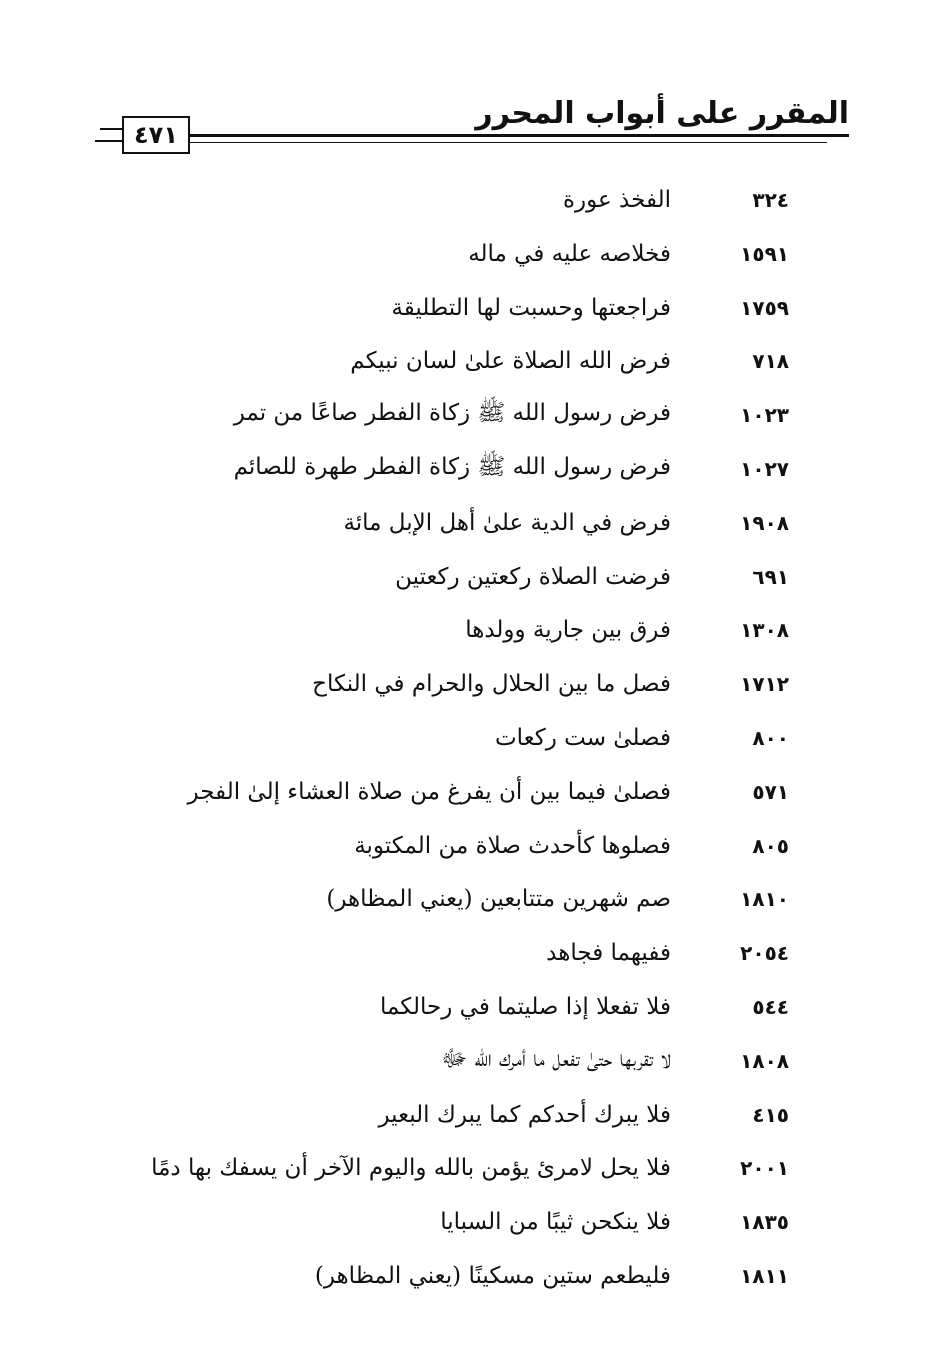 This screenshot has width=939, height=1360. I want to click on entry-text: صم شهرين متتابعين (يعني المظاهر), so click(498, 899).